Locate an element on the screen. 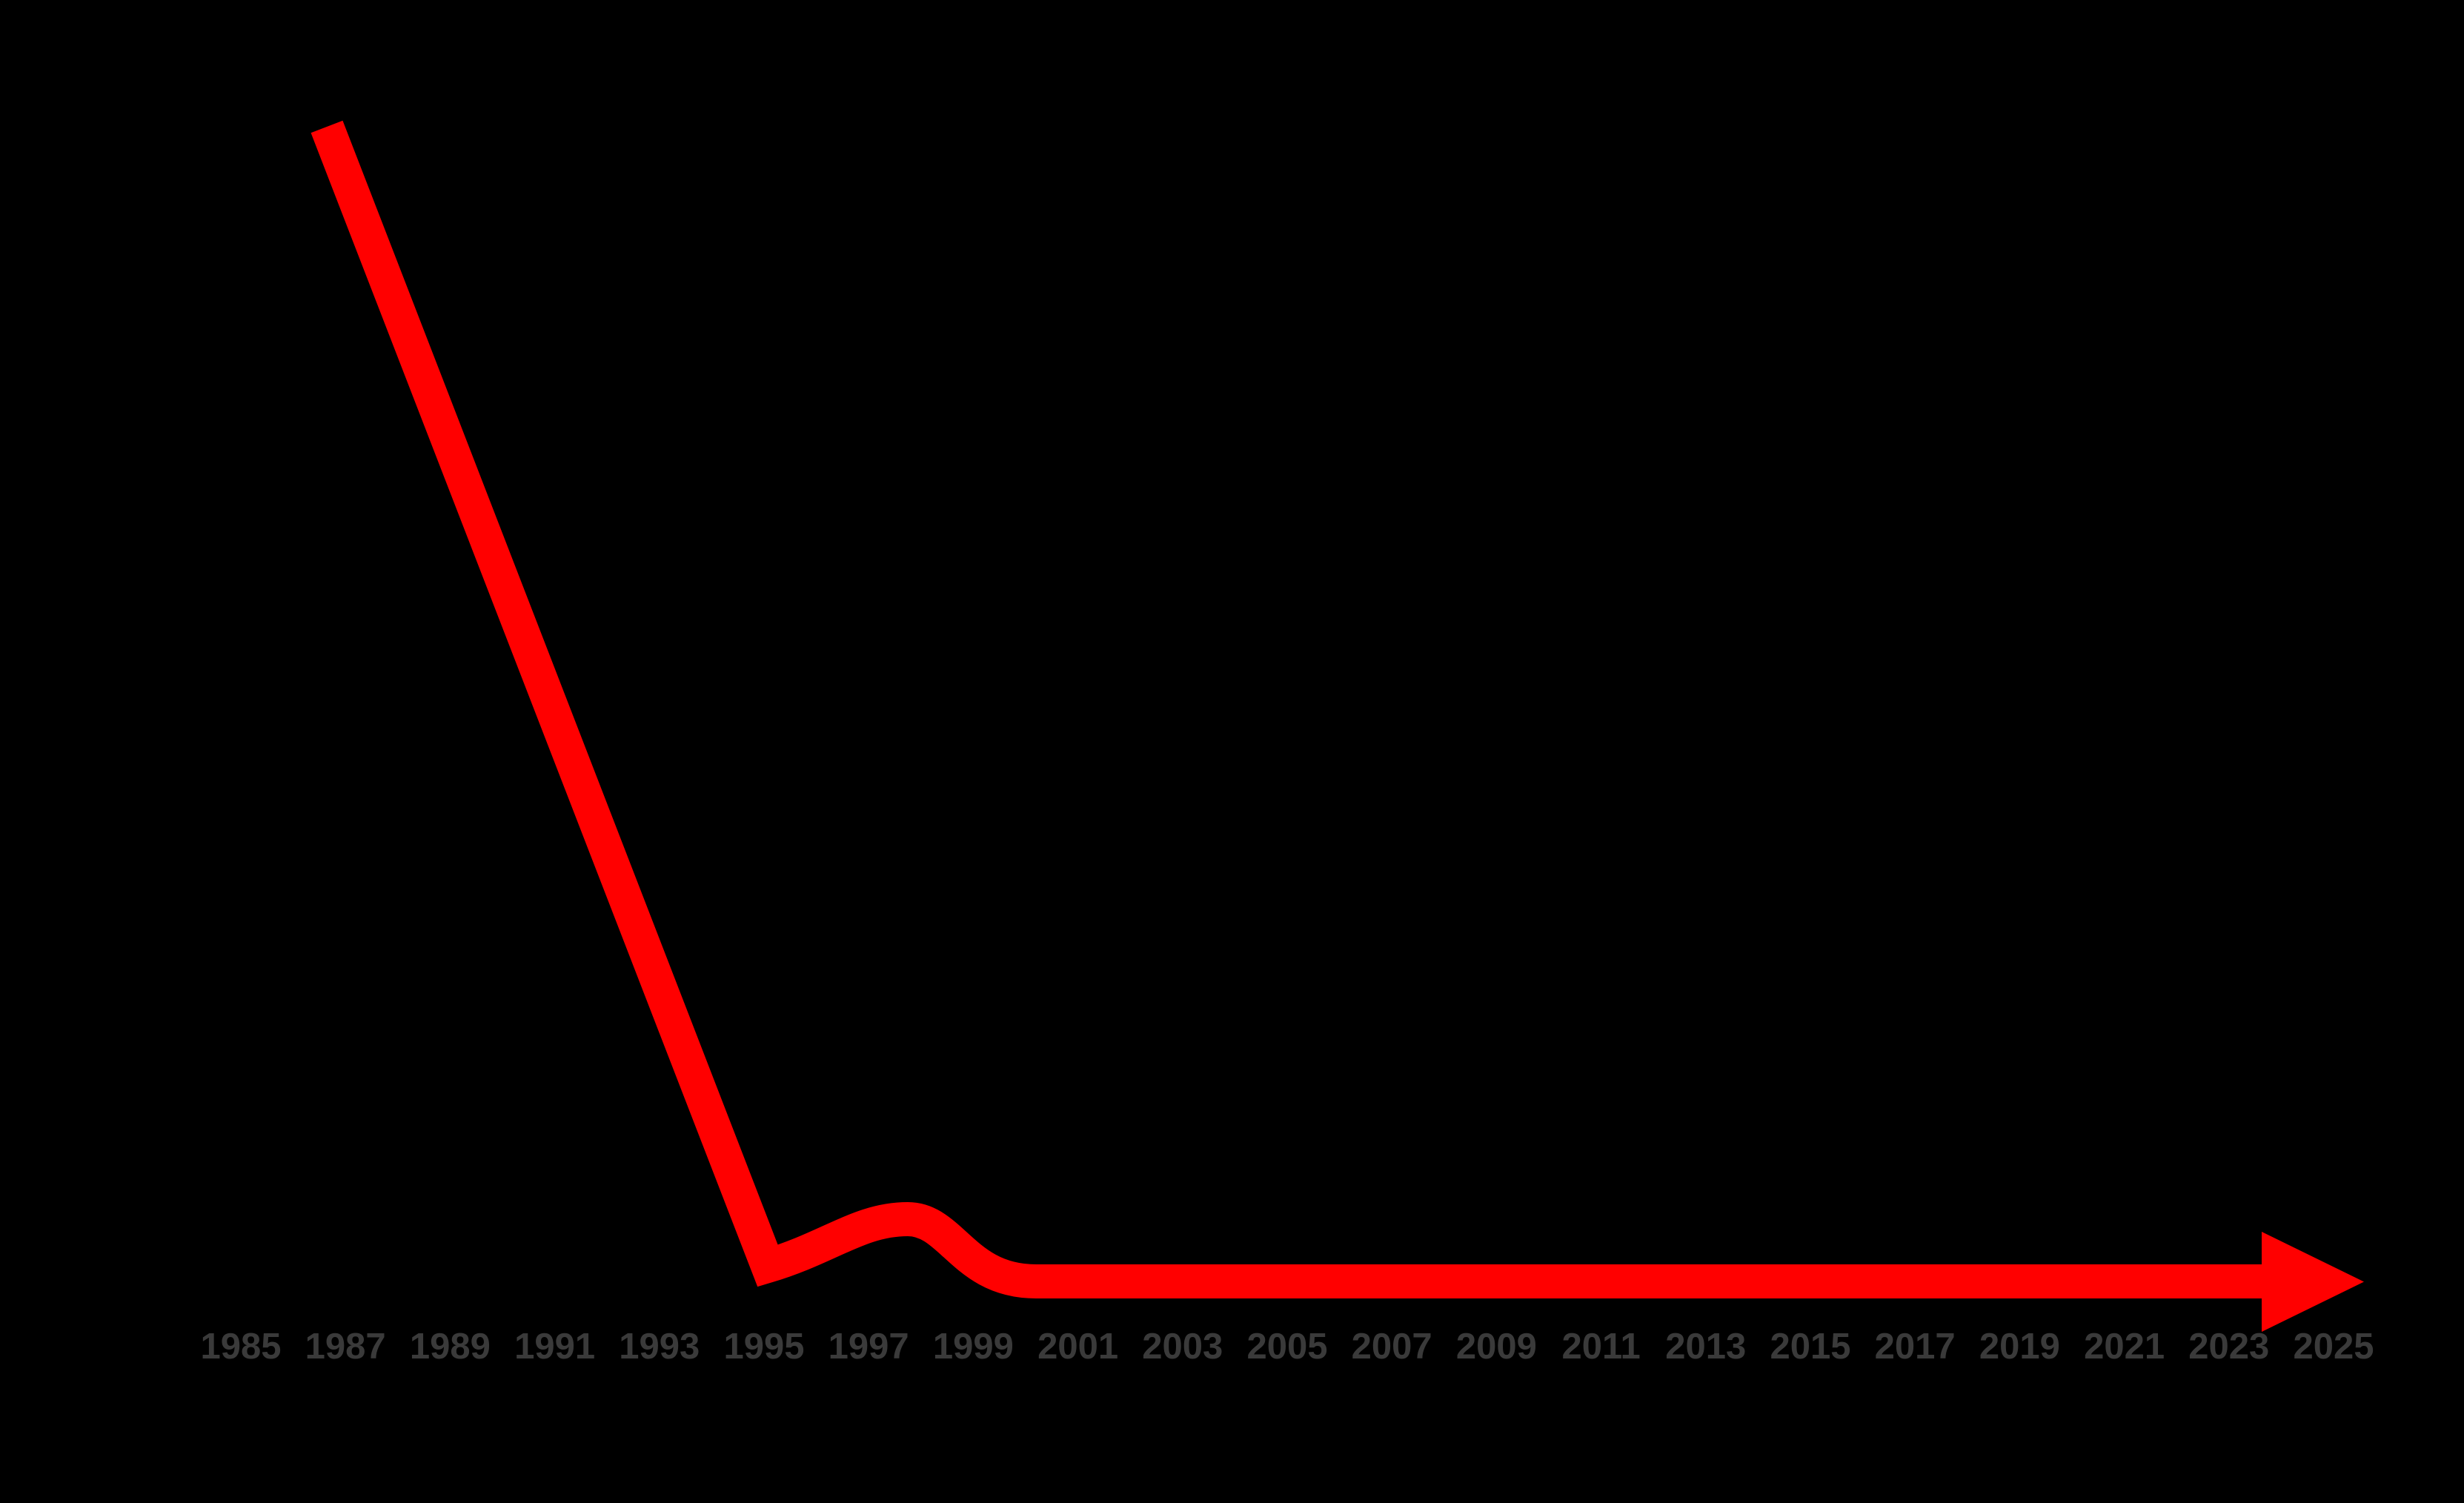  x-axis-label: 1993 is located at coordinates (659, 1347).